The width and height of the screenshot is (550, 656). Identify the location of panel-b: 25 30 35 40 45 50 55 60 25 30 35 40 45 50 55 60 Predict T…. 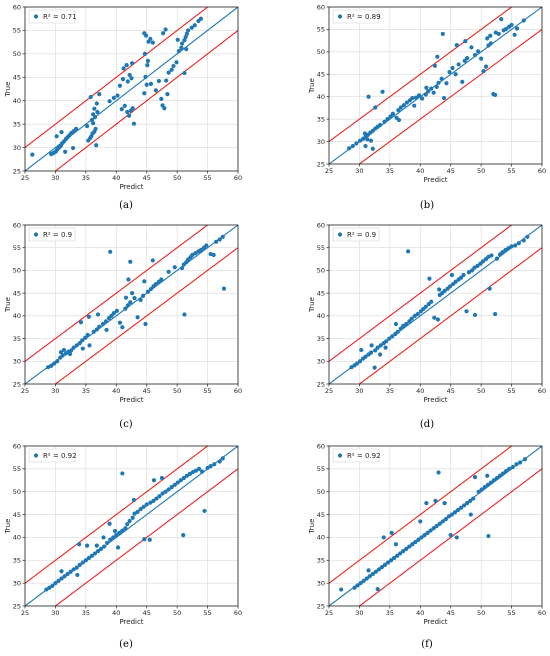
(427, 107).